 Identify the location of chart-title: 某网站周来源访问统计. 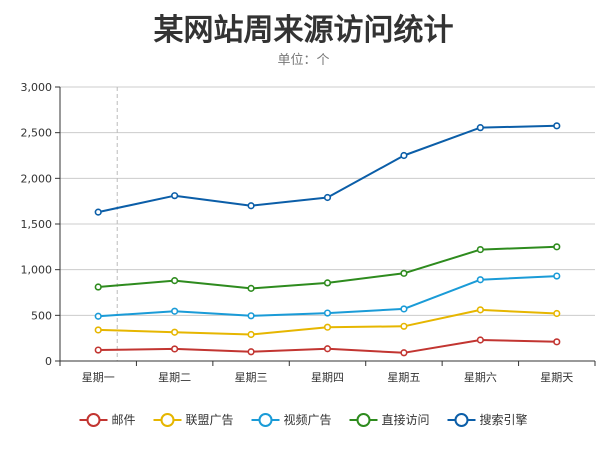
(304, 30).